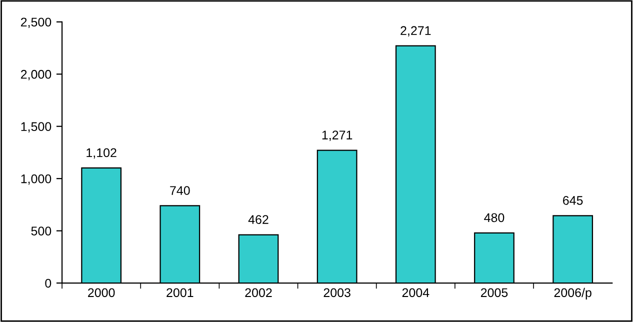 The width and height of the screenshot is (633, 322). Describe the element at coordinates (573, 294) in the screenshot. I see `x-tick-label: 2006/p` at that location.